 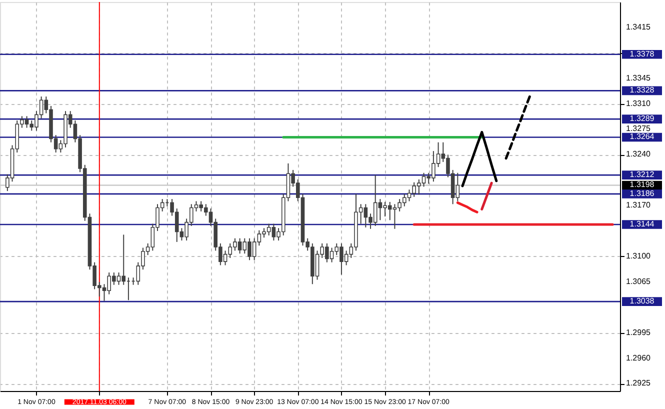 What do you see at coordinates (642, 193) in the screenshot?
I see `ref-line-label: 1.3186` at bounding box center [642, 193].